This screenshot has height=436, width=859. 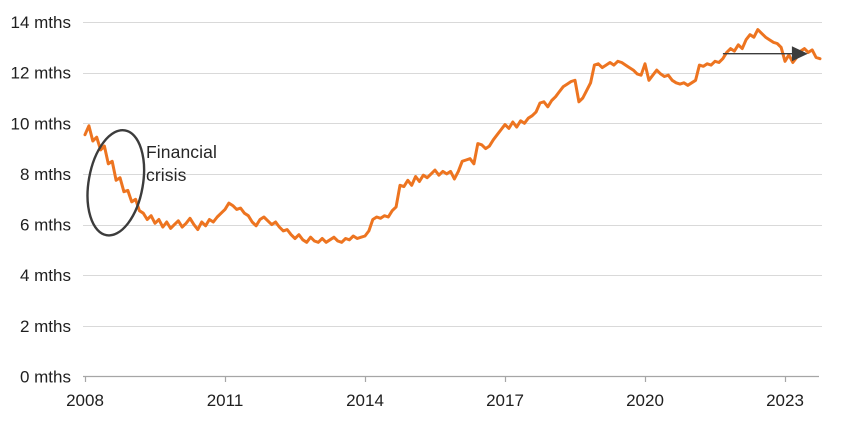 I want to click on x-axis-label: 2008, so click(x=85, y=400).